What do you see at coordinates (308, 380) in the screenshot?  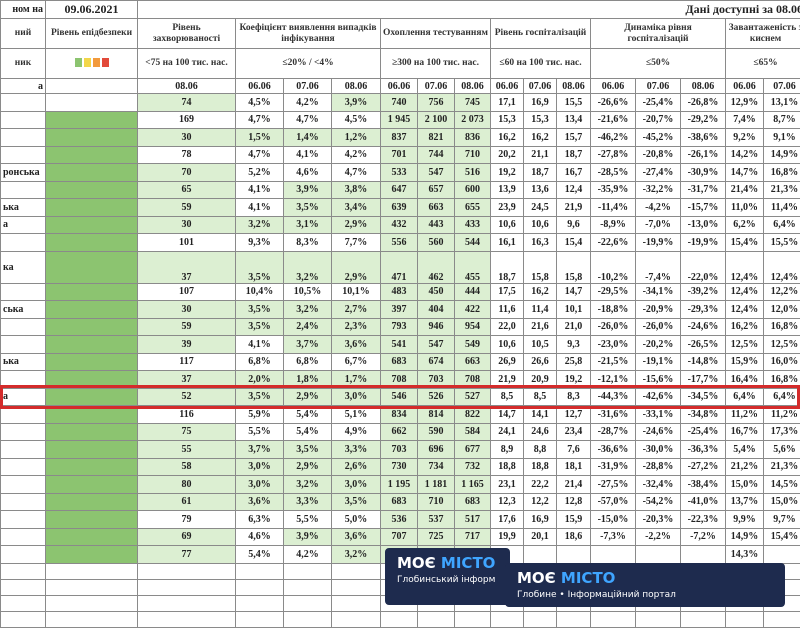 I see `value-cell: 1,8%` at bounding box center [308, 380].